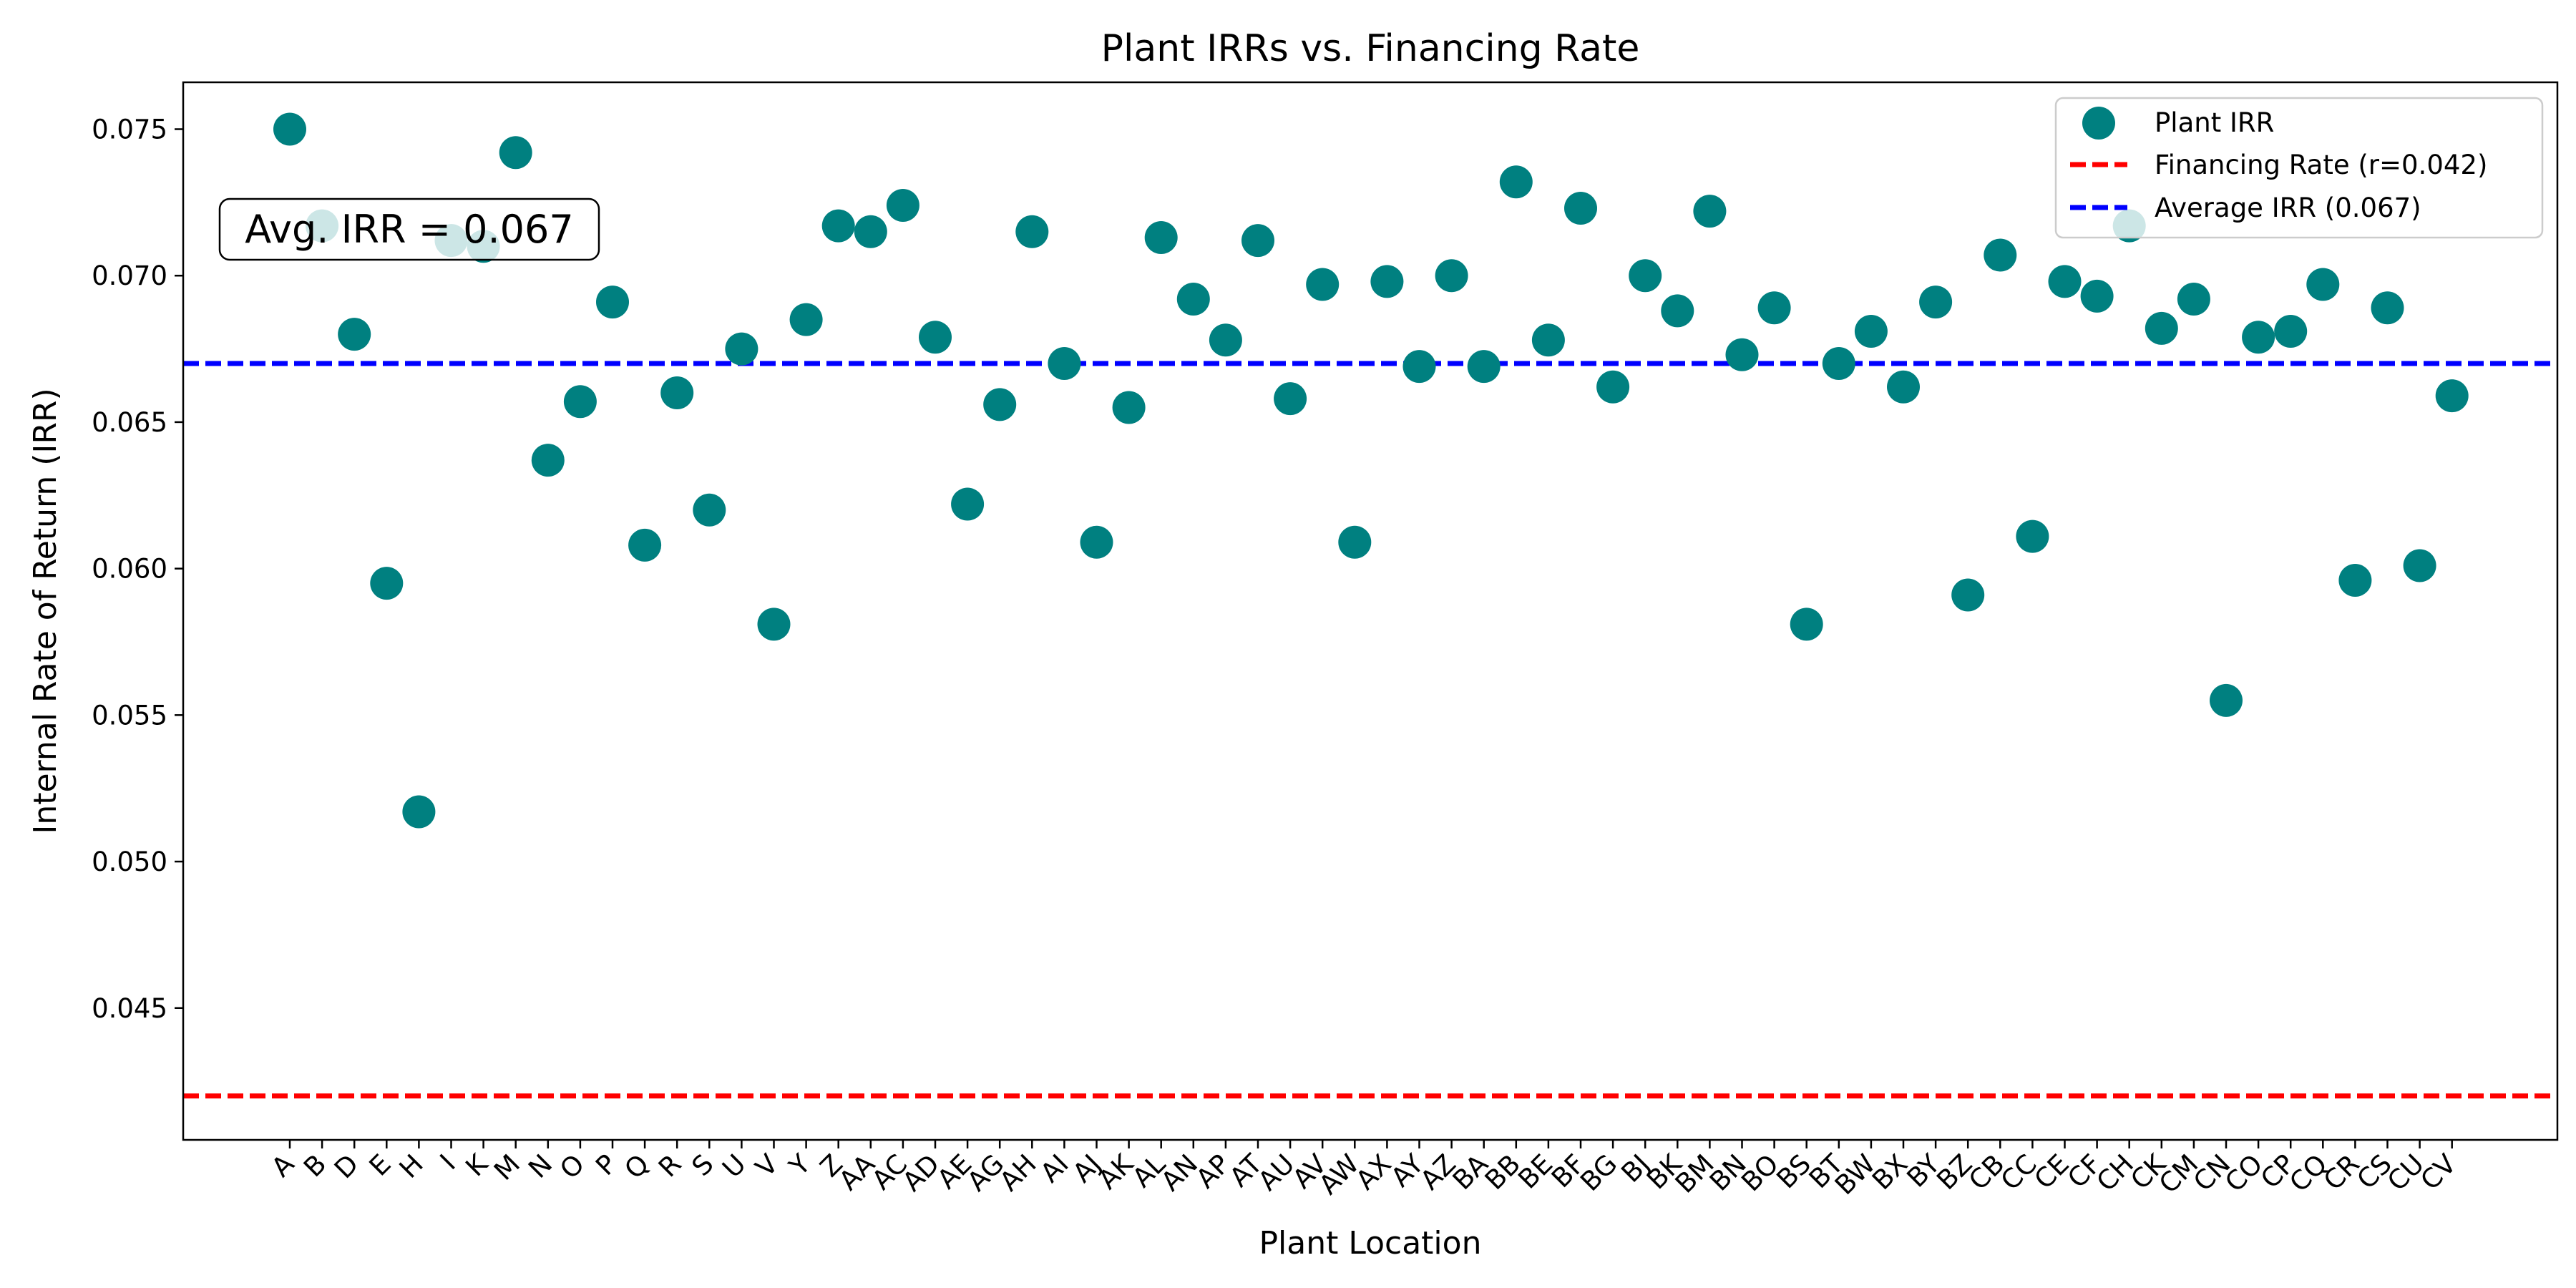 The image size is (2576, 1288). What do you see at coordinates (1355, 542) in the screenshot?
I see `data-point-aw` at bounding box center [1355, 542].